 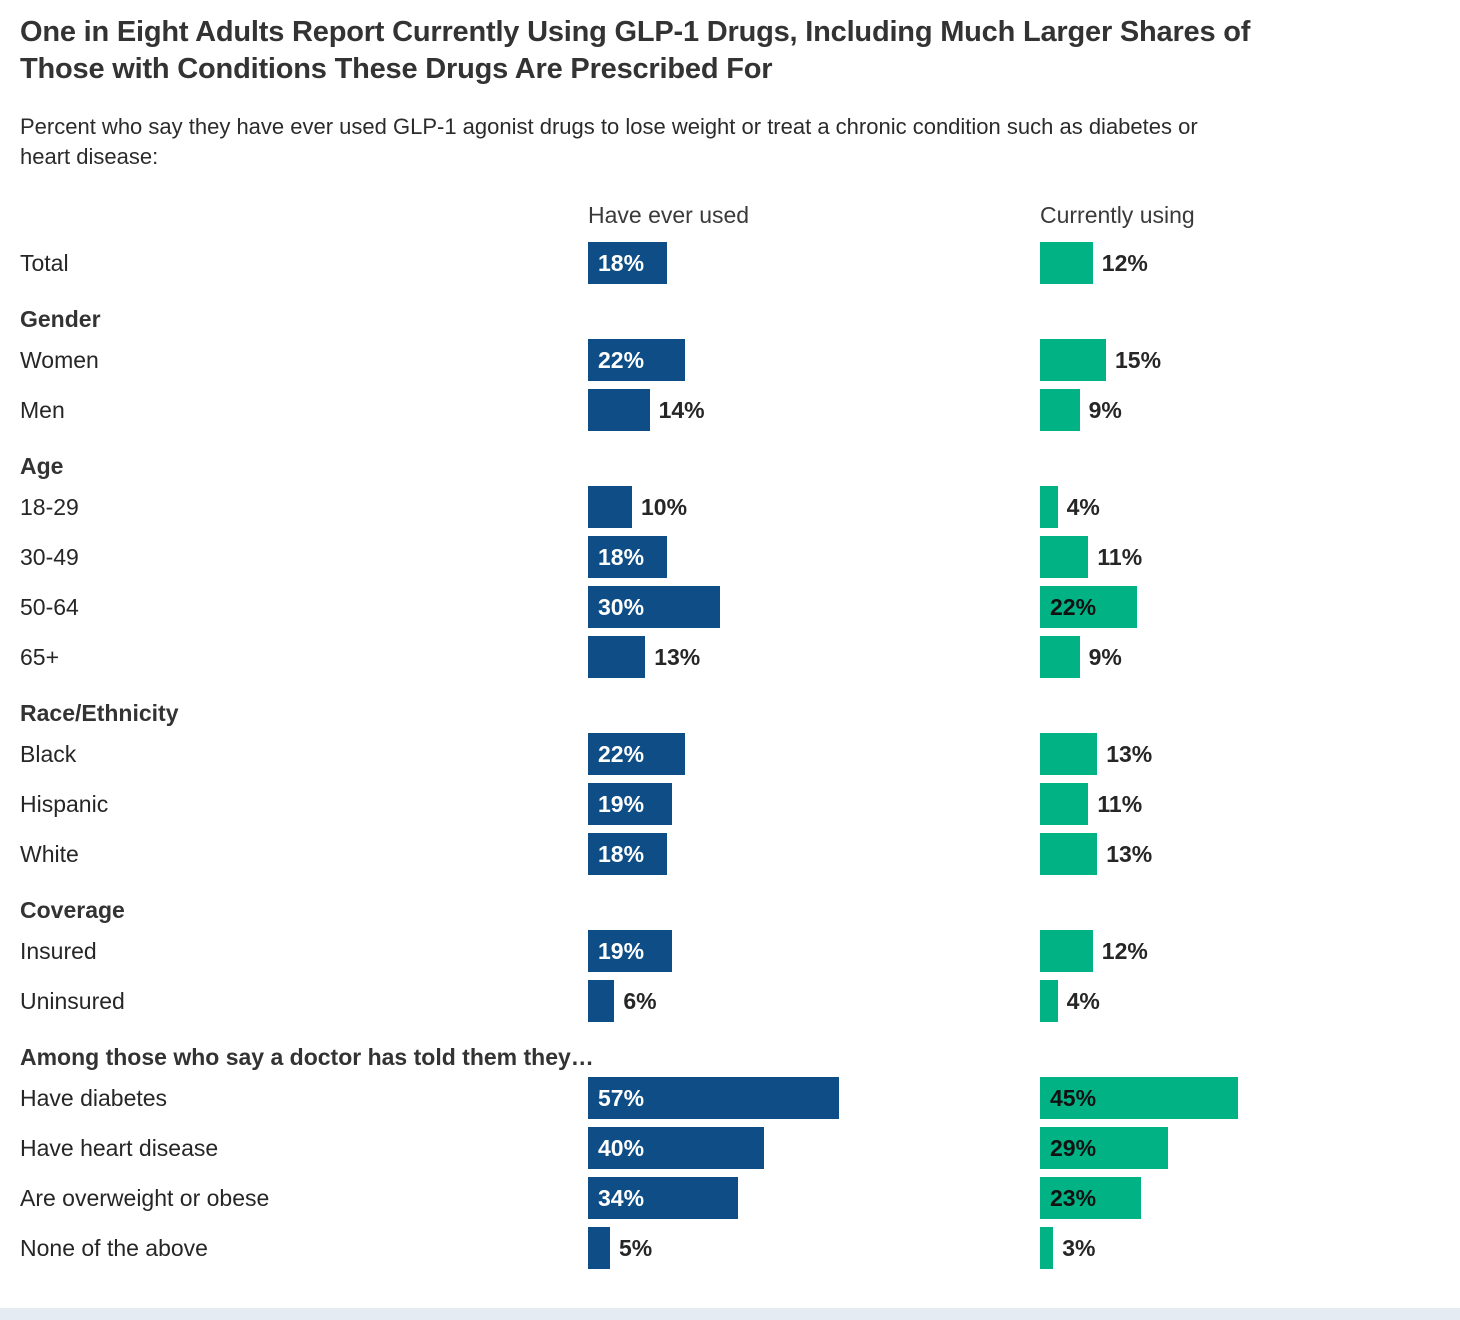 What do you see at coordinates (814, 808) in the screenshot?
I see `ever-bar-cell: 19%` at bounding box center [814, 808].